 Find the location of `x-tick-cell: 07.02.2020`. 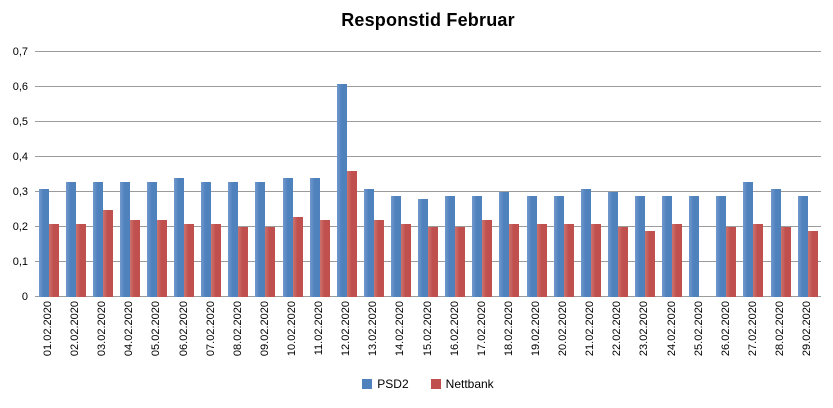

x-tick-cell: 07.02.2020 is located at coordinates (211, 336).